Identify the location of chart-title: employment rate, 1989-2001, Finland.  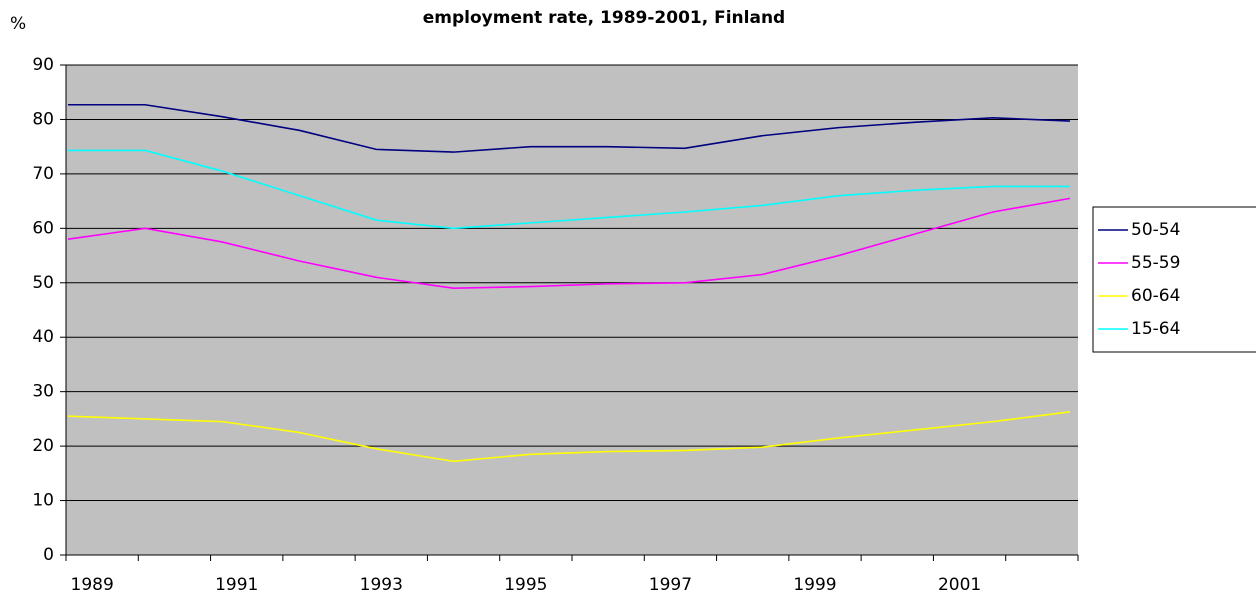
(604, 18).